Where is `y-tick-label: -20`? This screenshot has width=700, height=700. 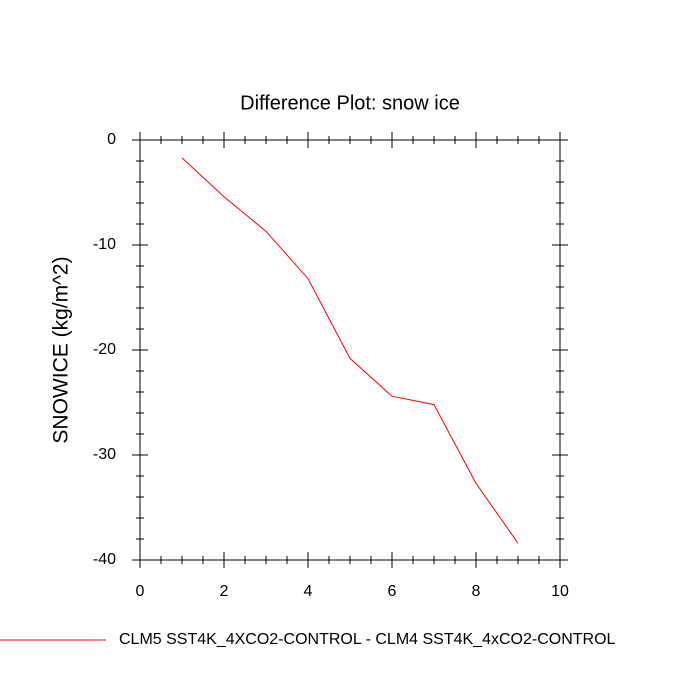
y-tick-label: -20 is located at coordinates (104, 349).